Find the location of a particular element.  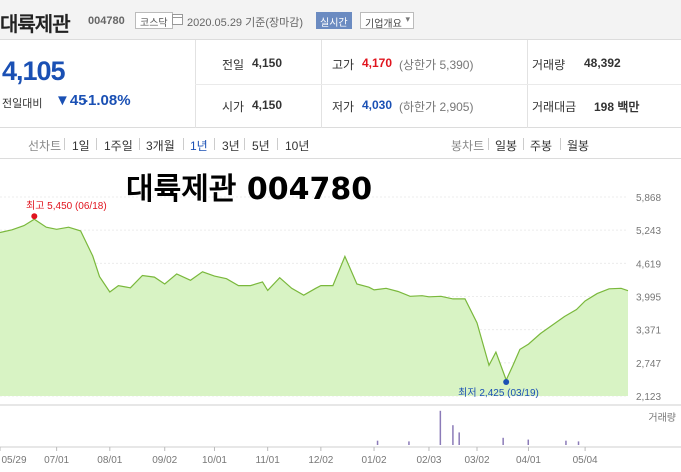

realtime-button: 실시간 is located at coordinates (334, 20).